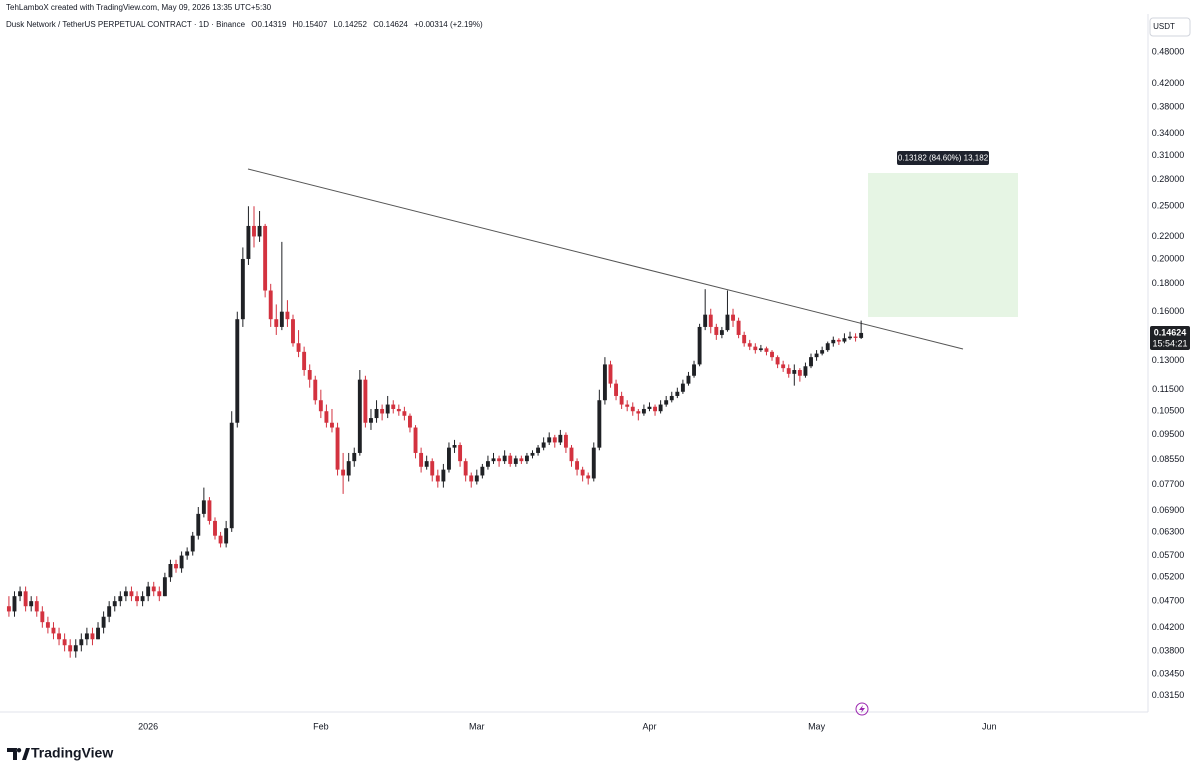  Describe the element at coordinates (1168, 133) in the screenshot. I see `y-tick-label: 0.34000` at that location.